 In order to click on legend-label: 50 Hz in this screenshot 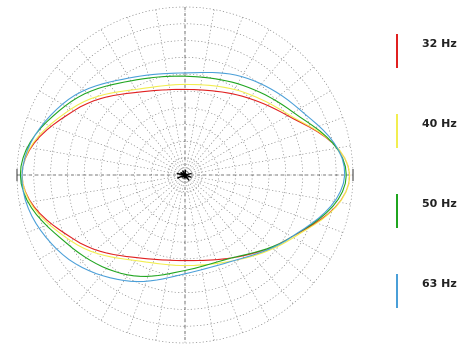, I will do `click(439, 203)`.